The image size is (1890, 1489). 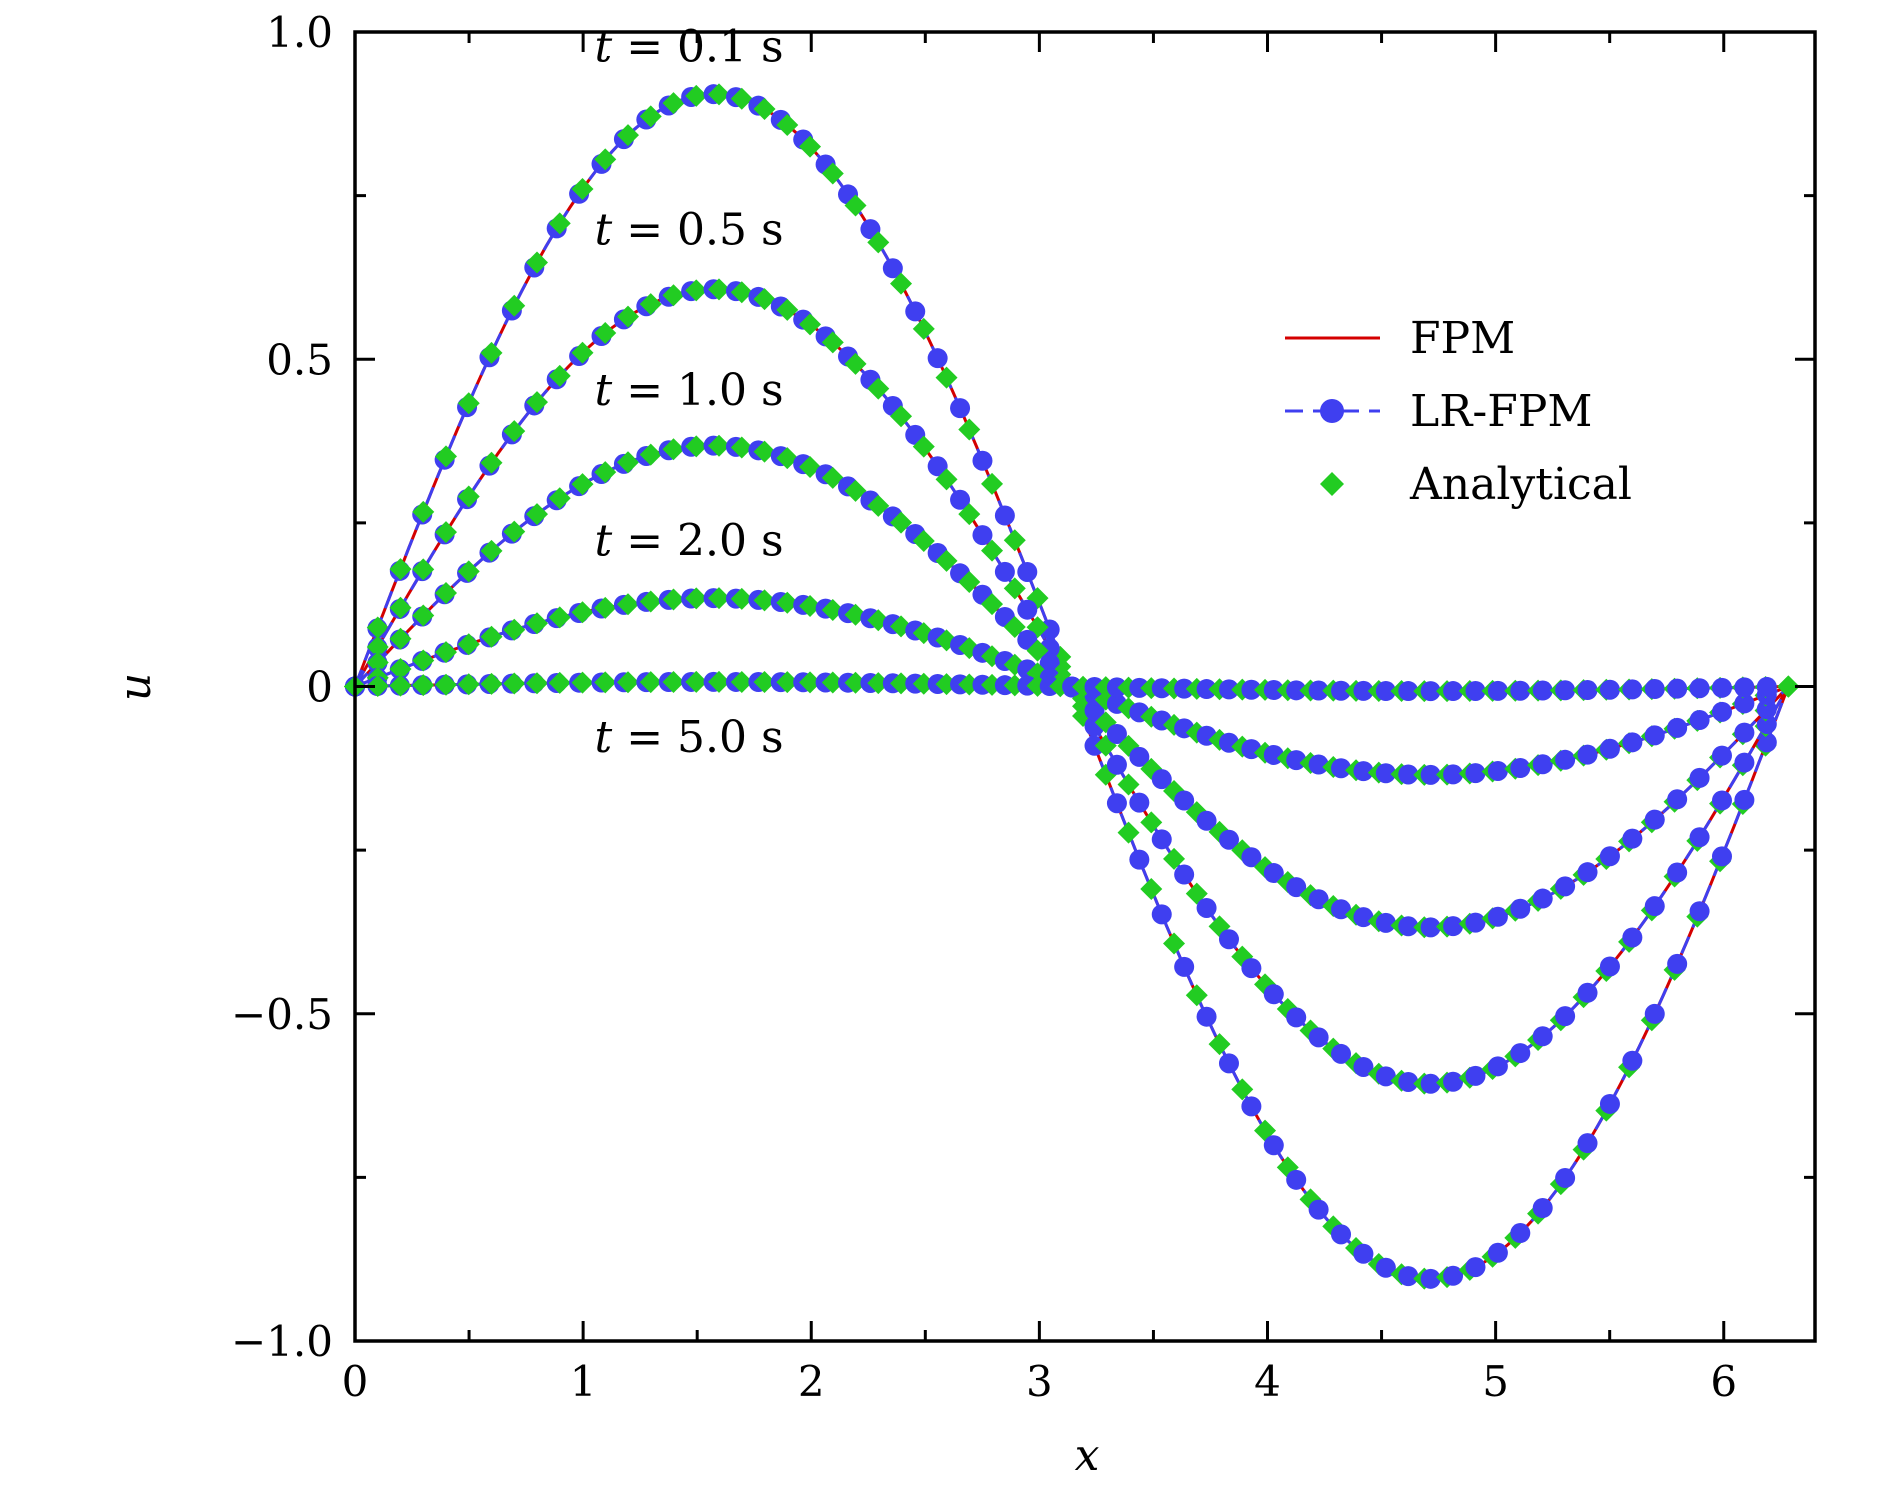 What do you see at coordinates (697, 541) in the screenshot?
I see `time-annotation-value: = 2.0 s` at bounding box center [697, 541].